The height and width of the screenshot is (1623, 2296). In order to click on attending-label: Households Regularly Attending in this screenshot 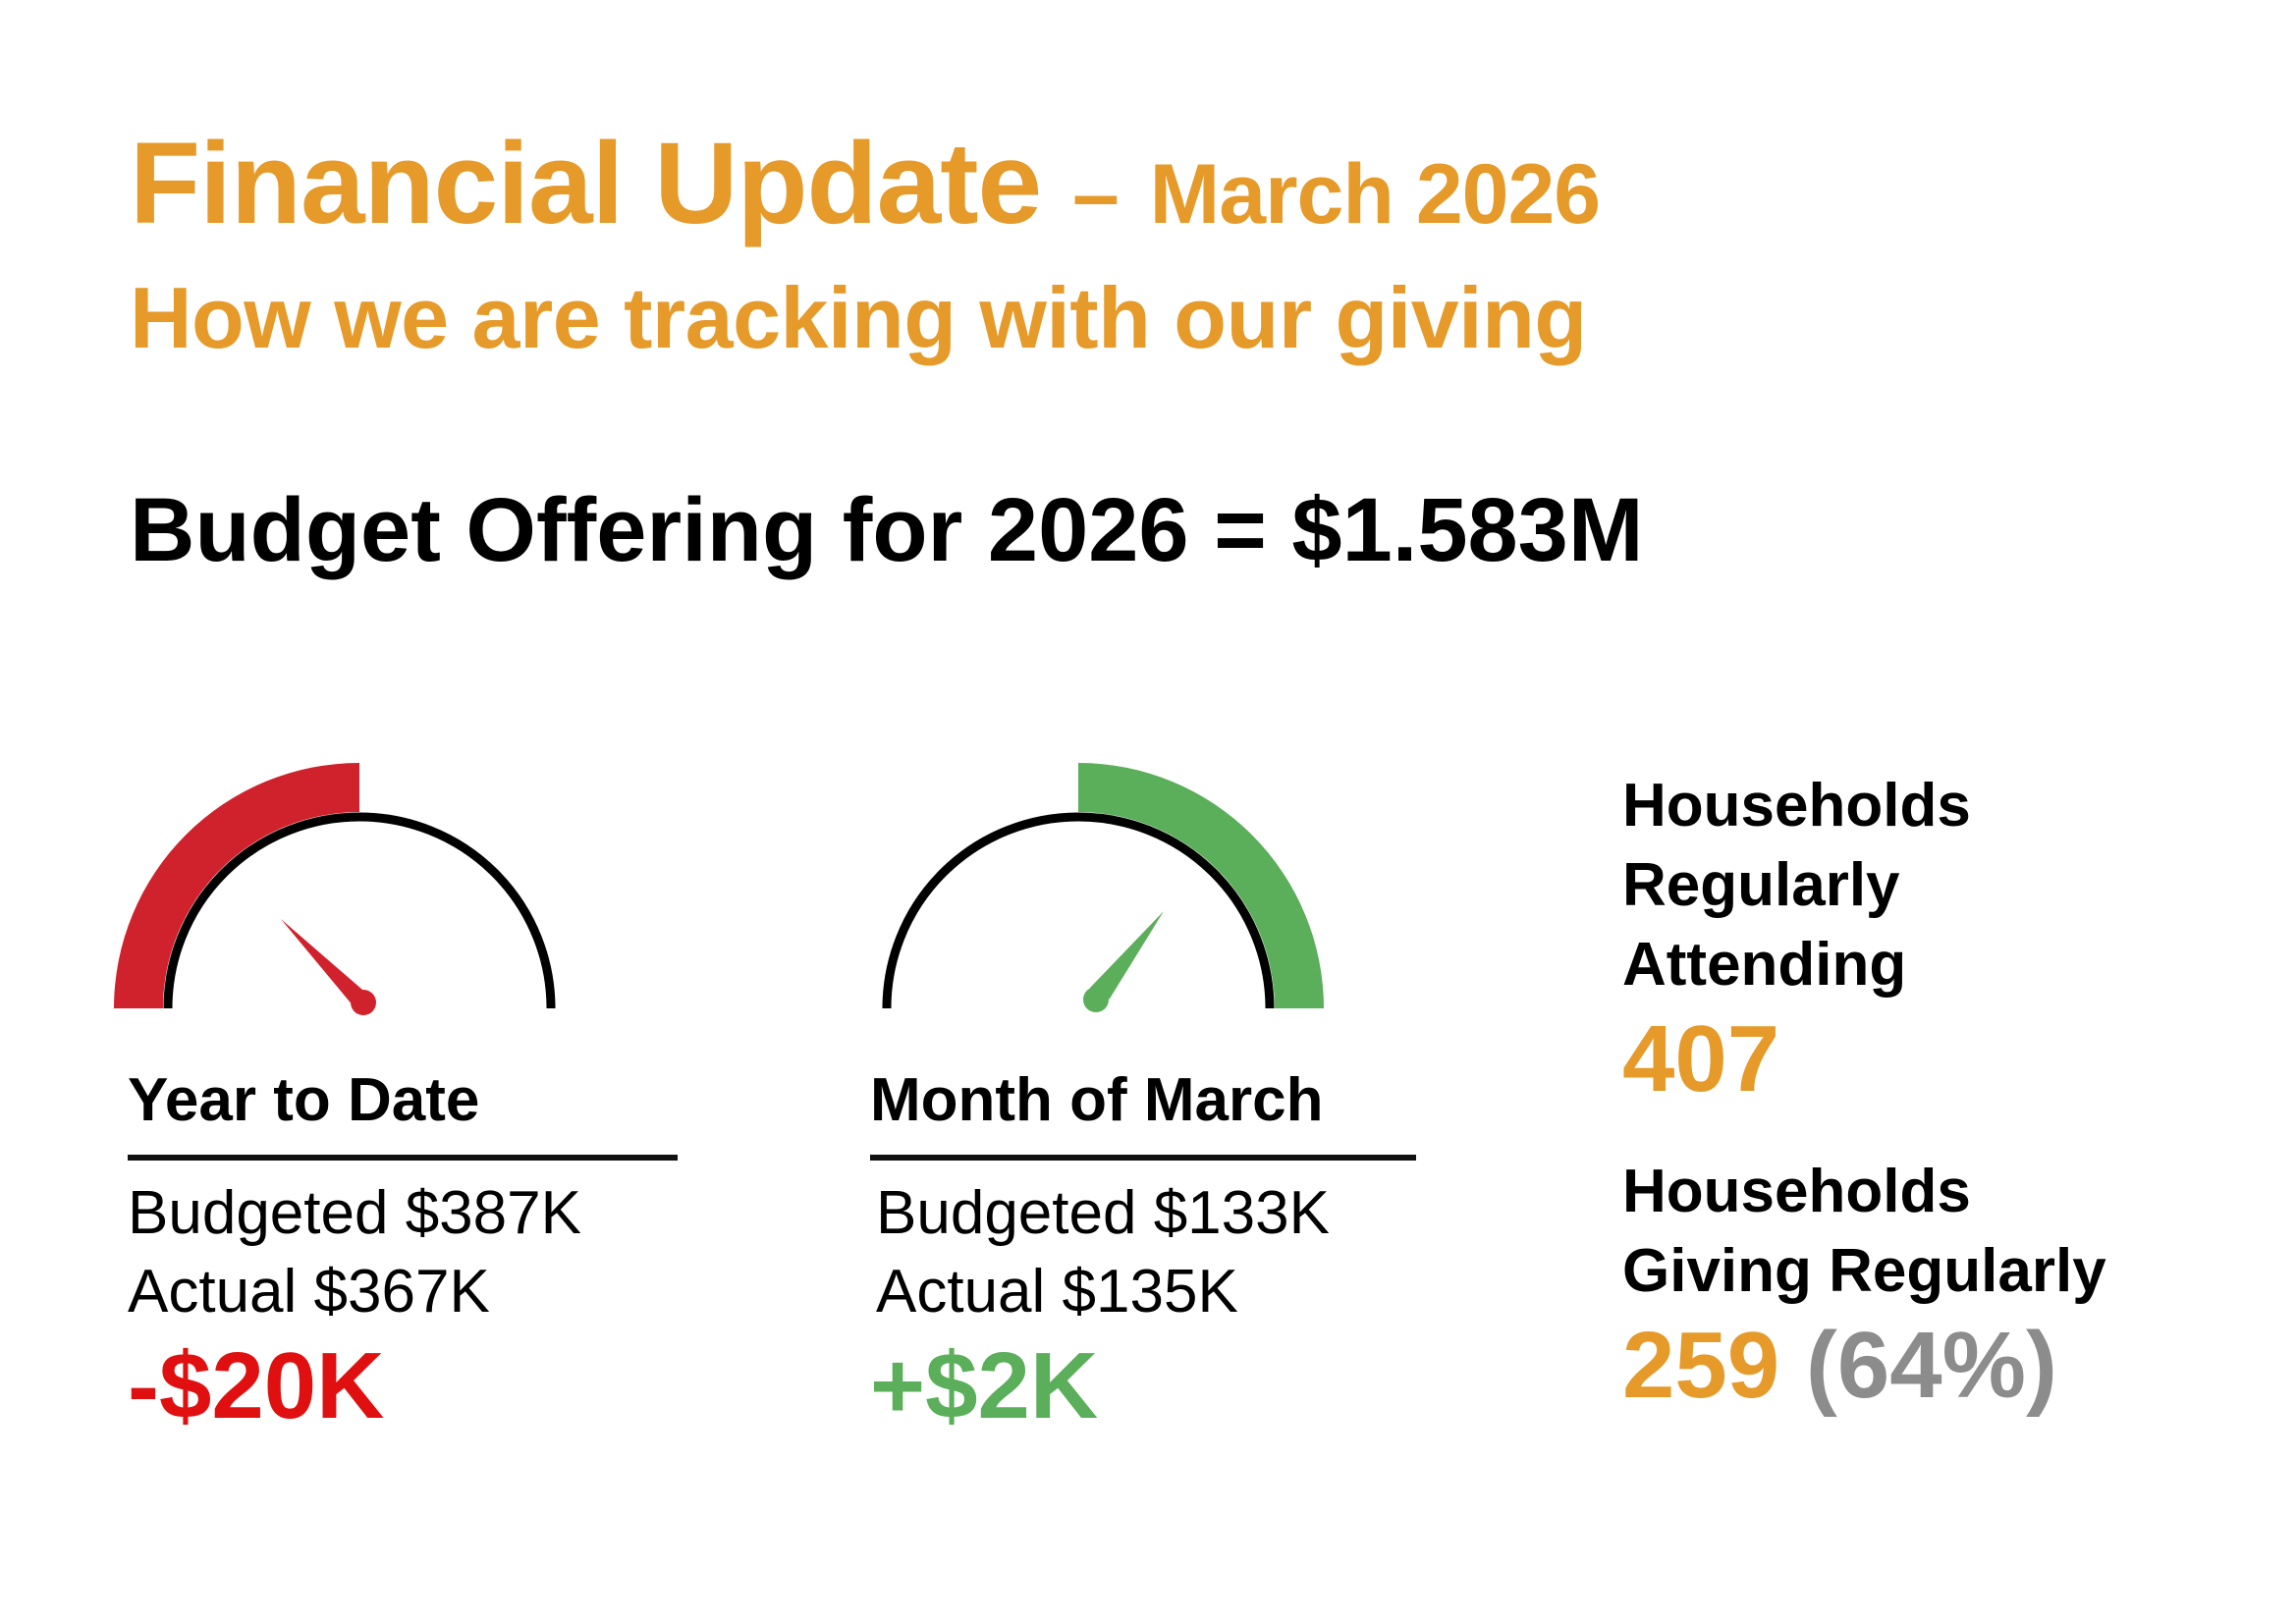, I will do `click(1796, 885)`.